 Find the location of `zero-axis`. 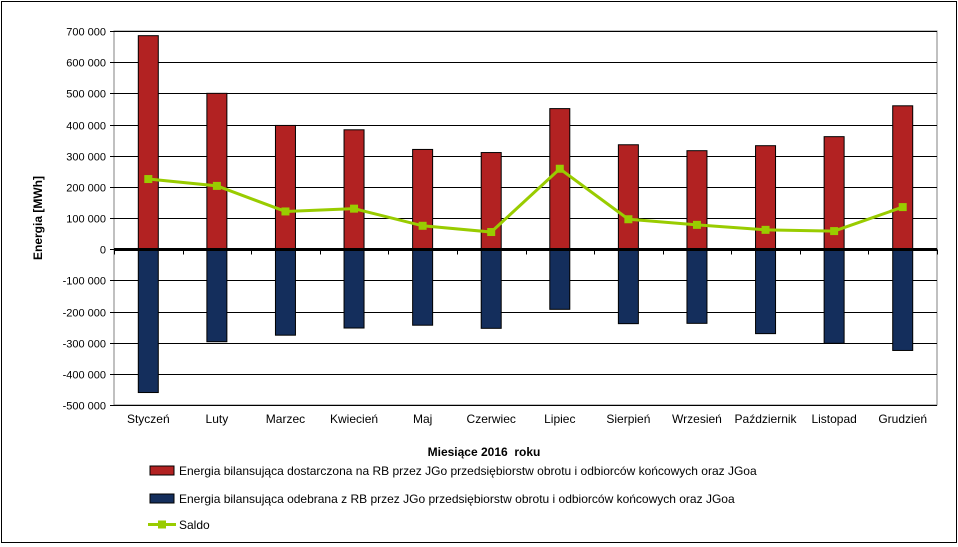

zero-axis is located at coordinates (526, 251).